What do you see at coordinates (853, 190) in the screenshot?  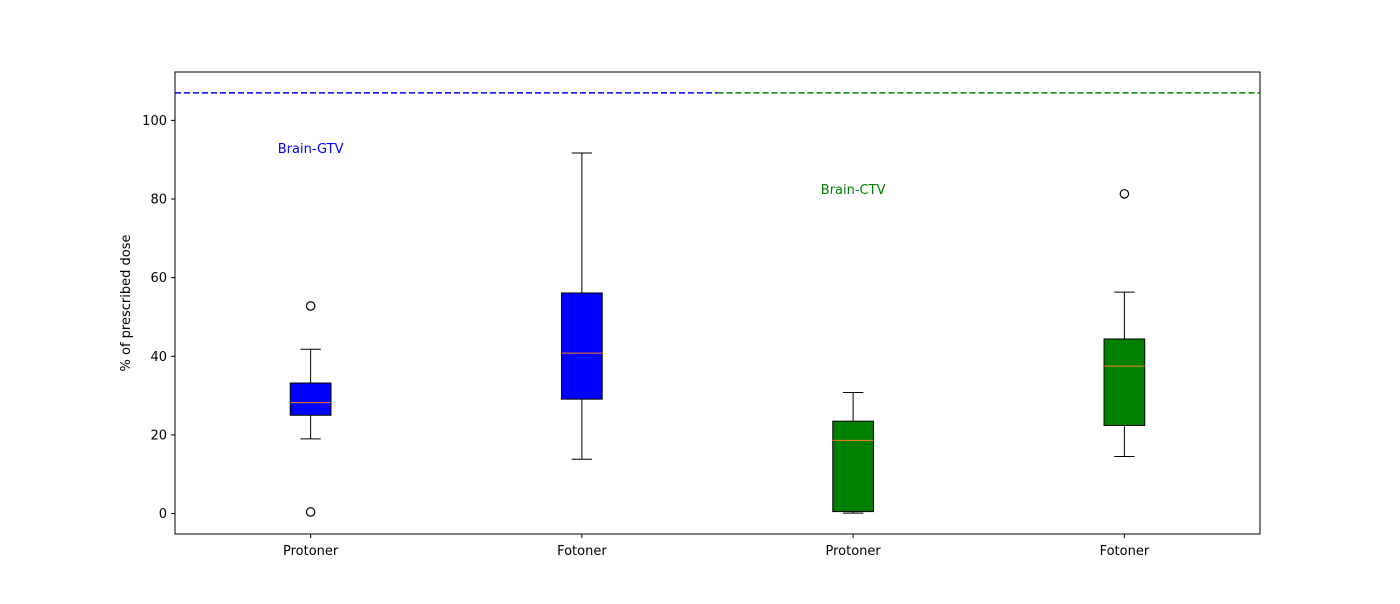 I see `annotation-label: Brain-CTV` at bounding box center [853, 190].